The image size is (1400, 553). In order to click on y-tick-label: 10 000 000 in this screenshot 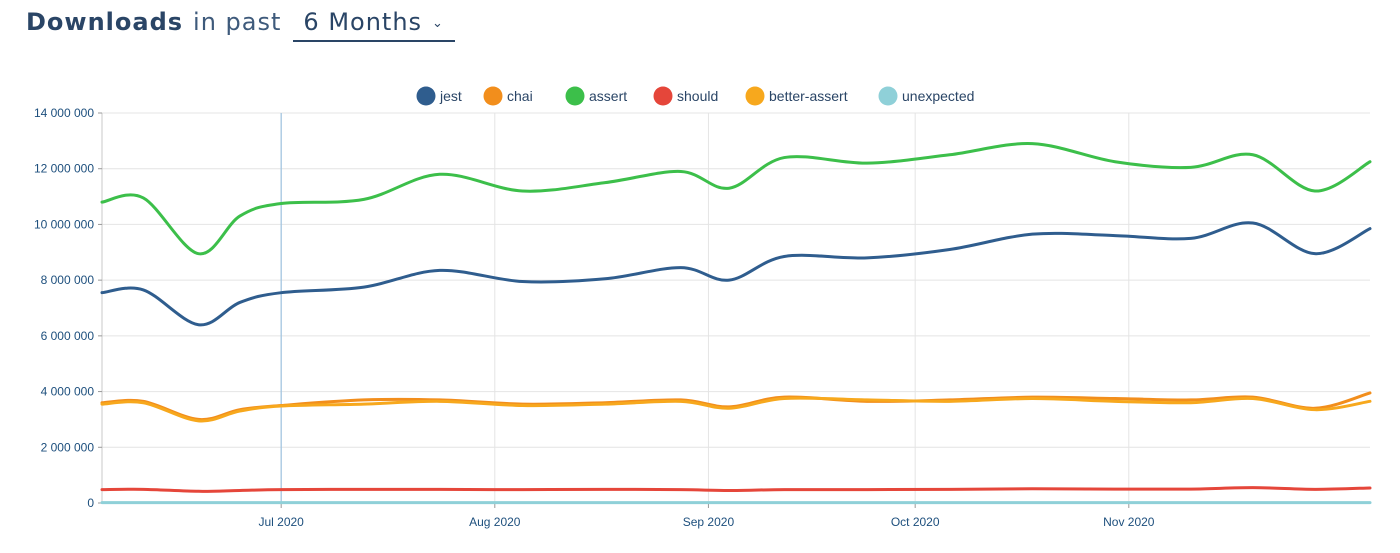, I will do `click(64, 224)`.